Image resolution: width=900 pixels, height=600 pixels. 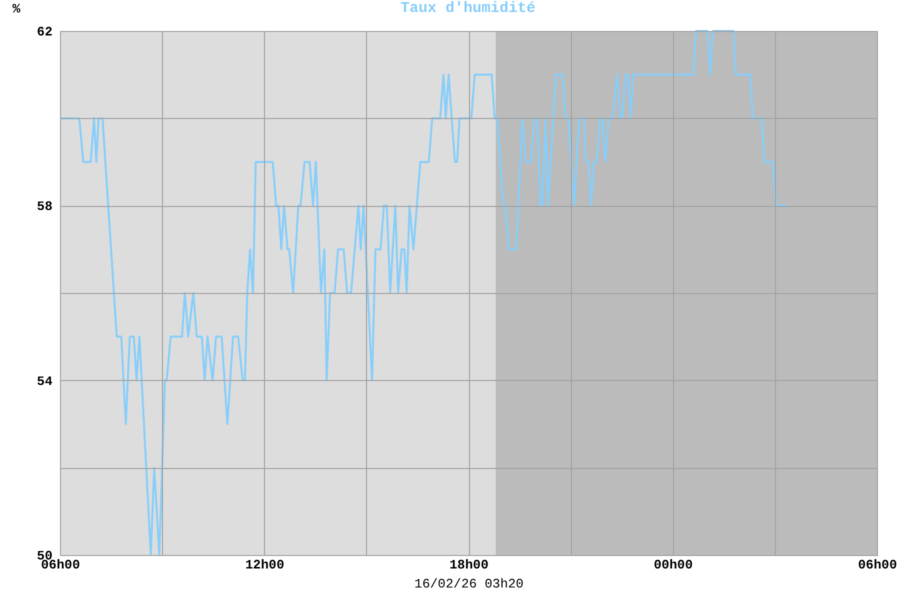 What do you see at coordinates (673, 565) in the screenshot?
I see `x-tick-label: 00h00` at bounding box center [673, 565].